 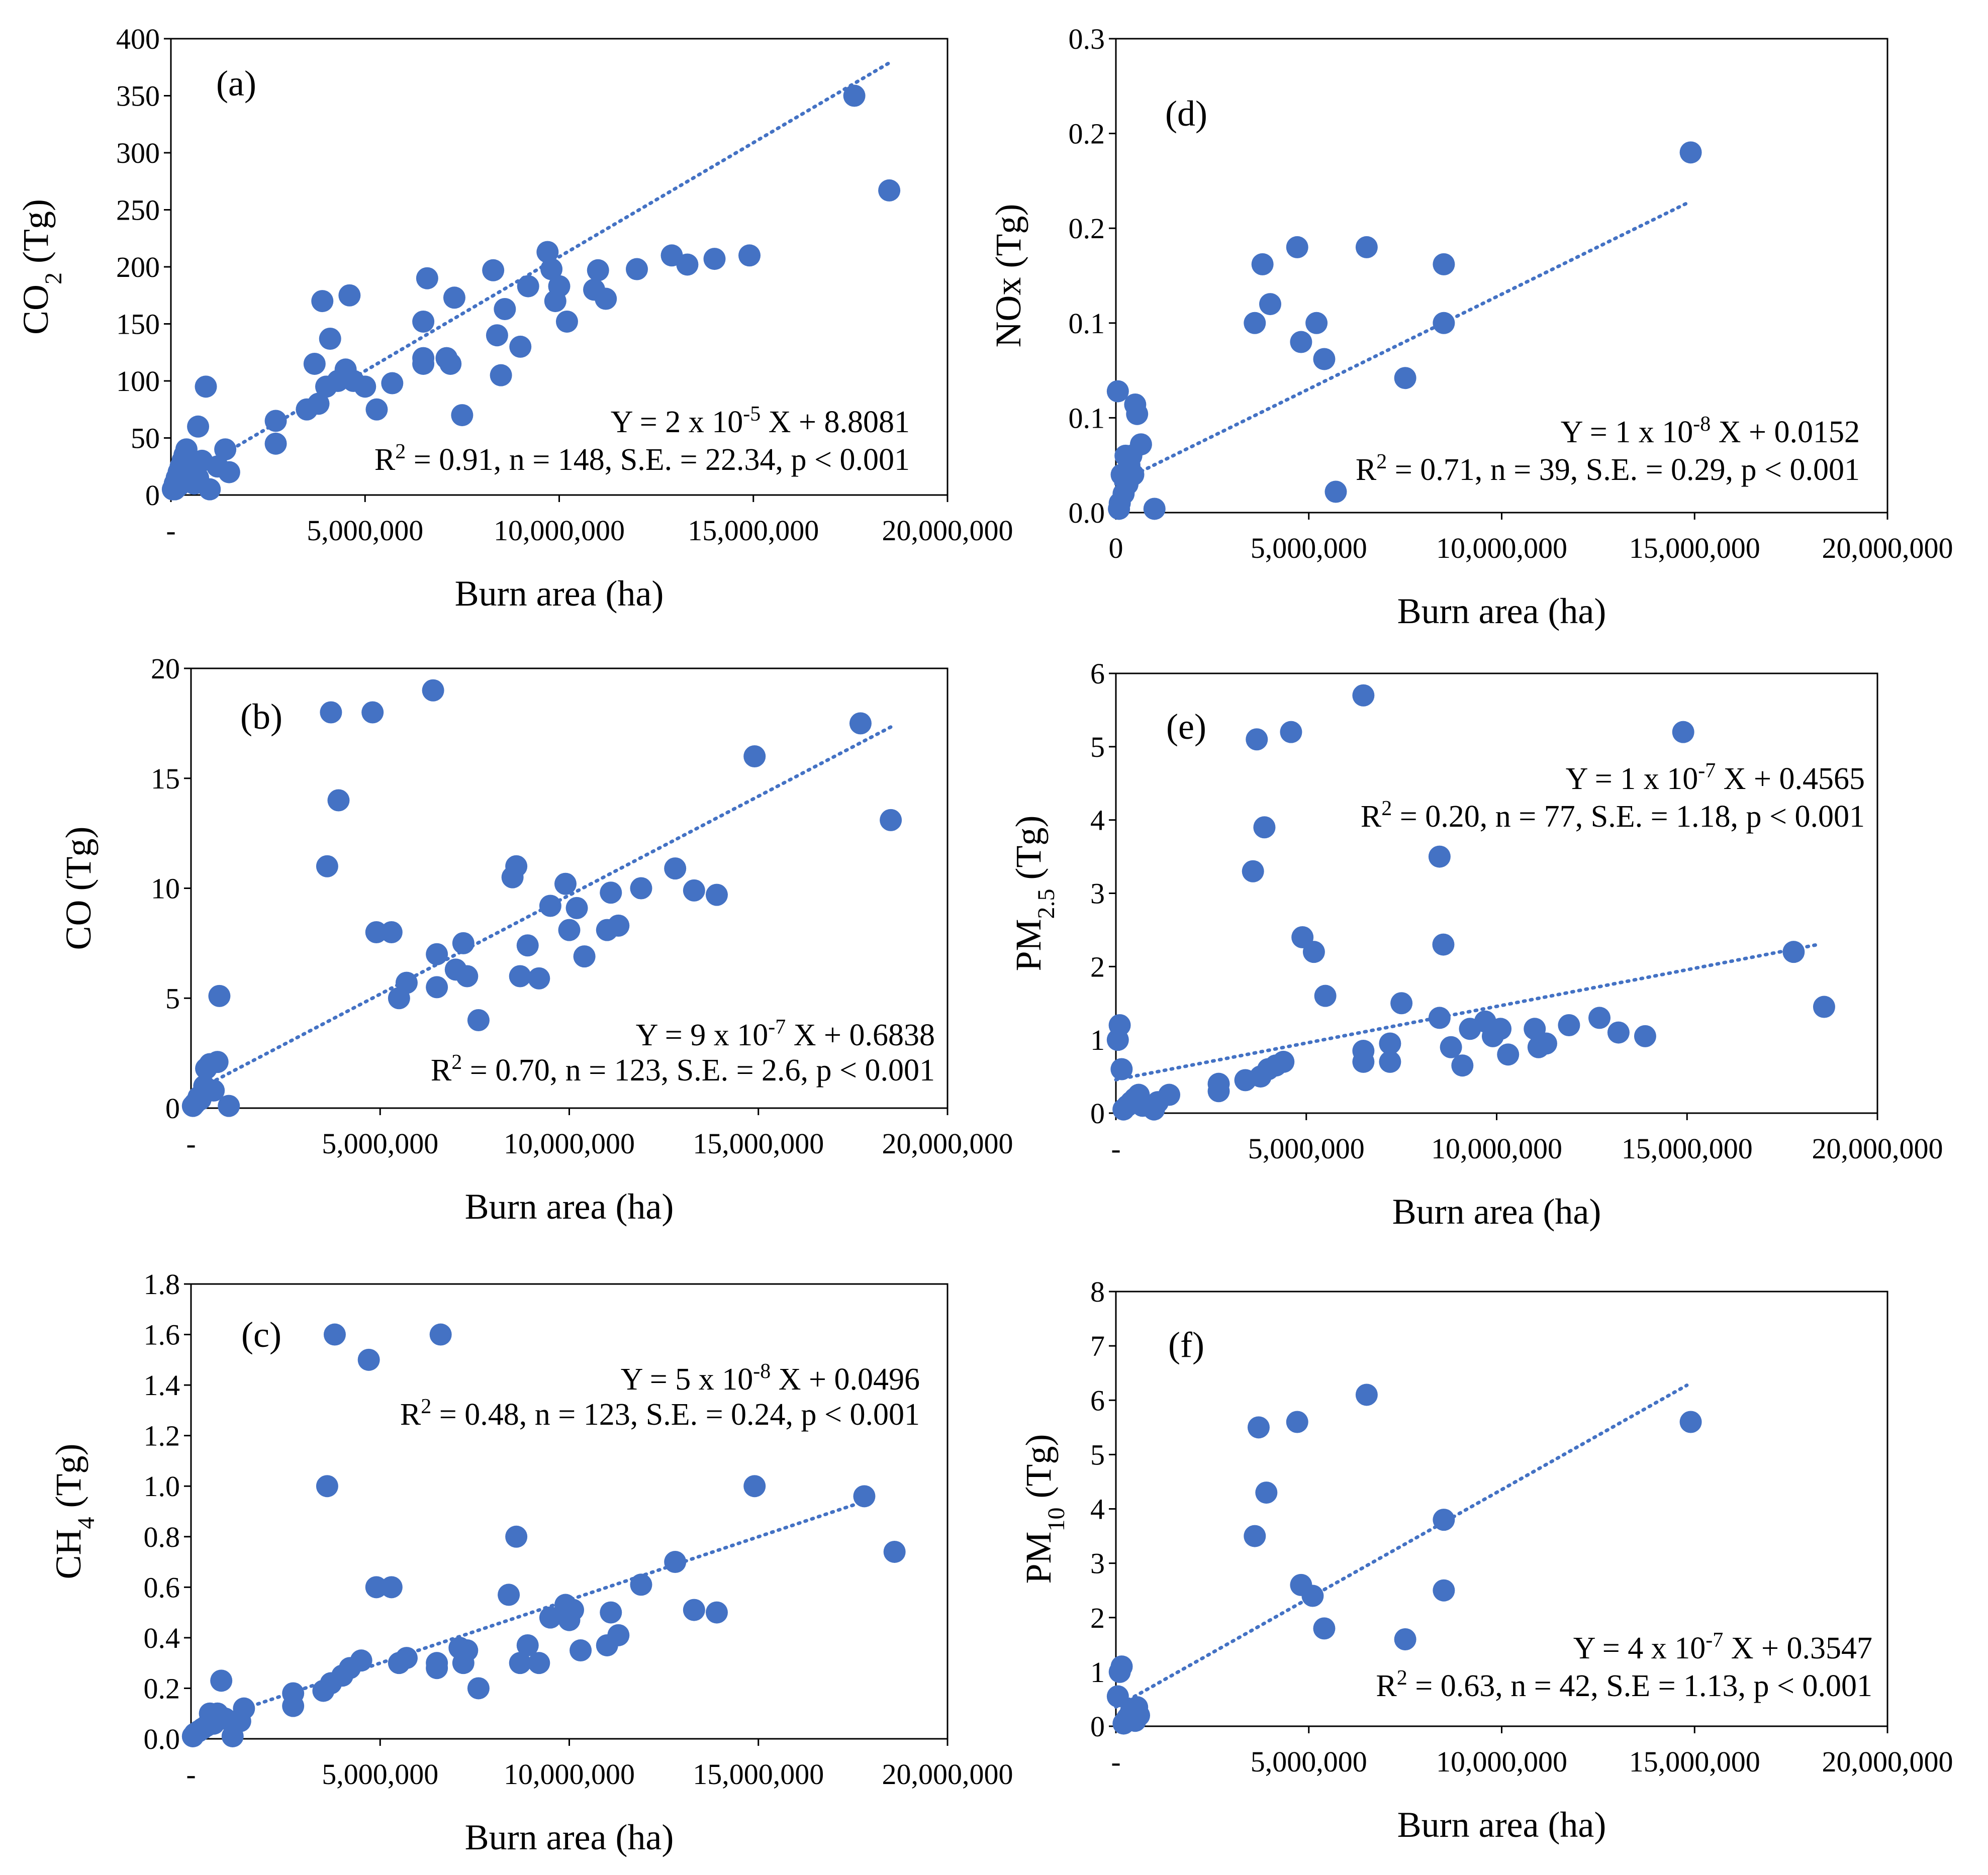 I want to click on y-tick-label: 4, so click(x=1097, y=1509).